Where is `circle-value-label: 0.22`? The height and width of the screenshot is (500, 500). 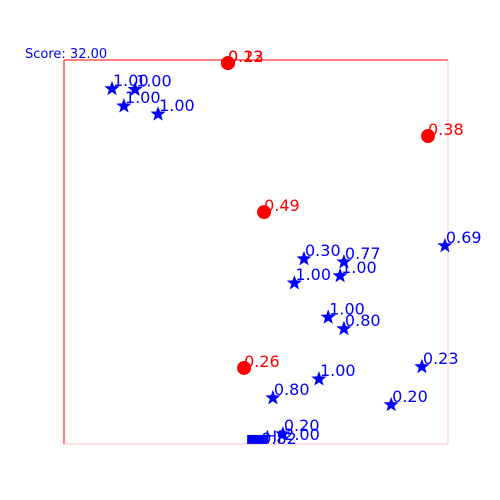
circle-value-label: 0.22 is located at coordinates (246, 56).